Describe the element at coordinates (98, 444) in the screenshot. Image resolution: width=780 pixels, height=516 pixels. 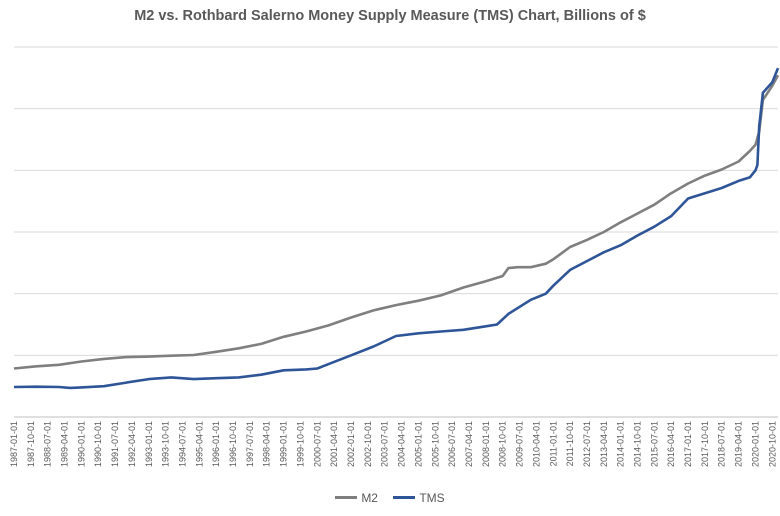
I see `x-tick-label: 1990-10-01` at that location.